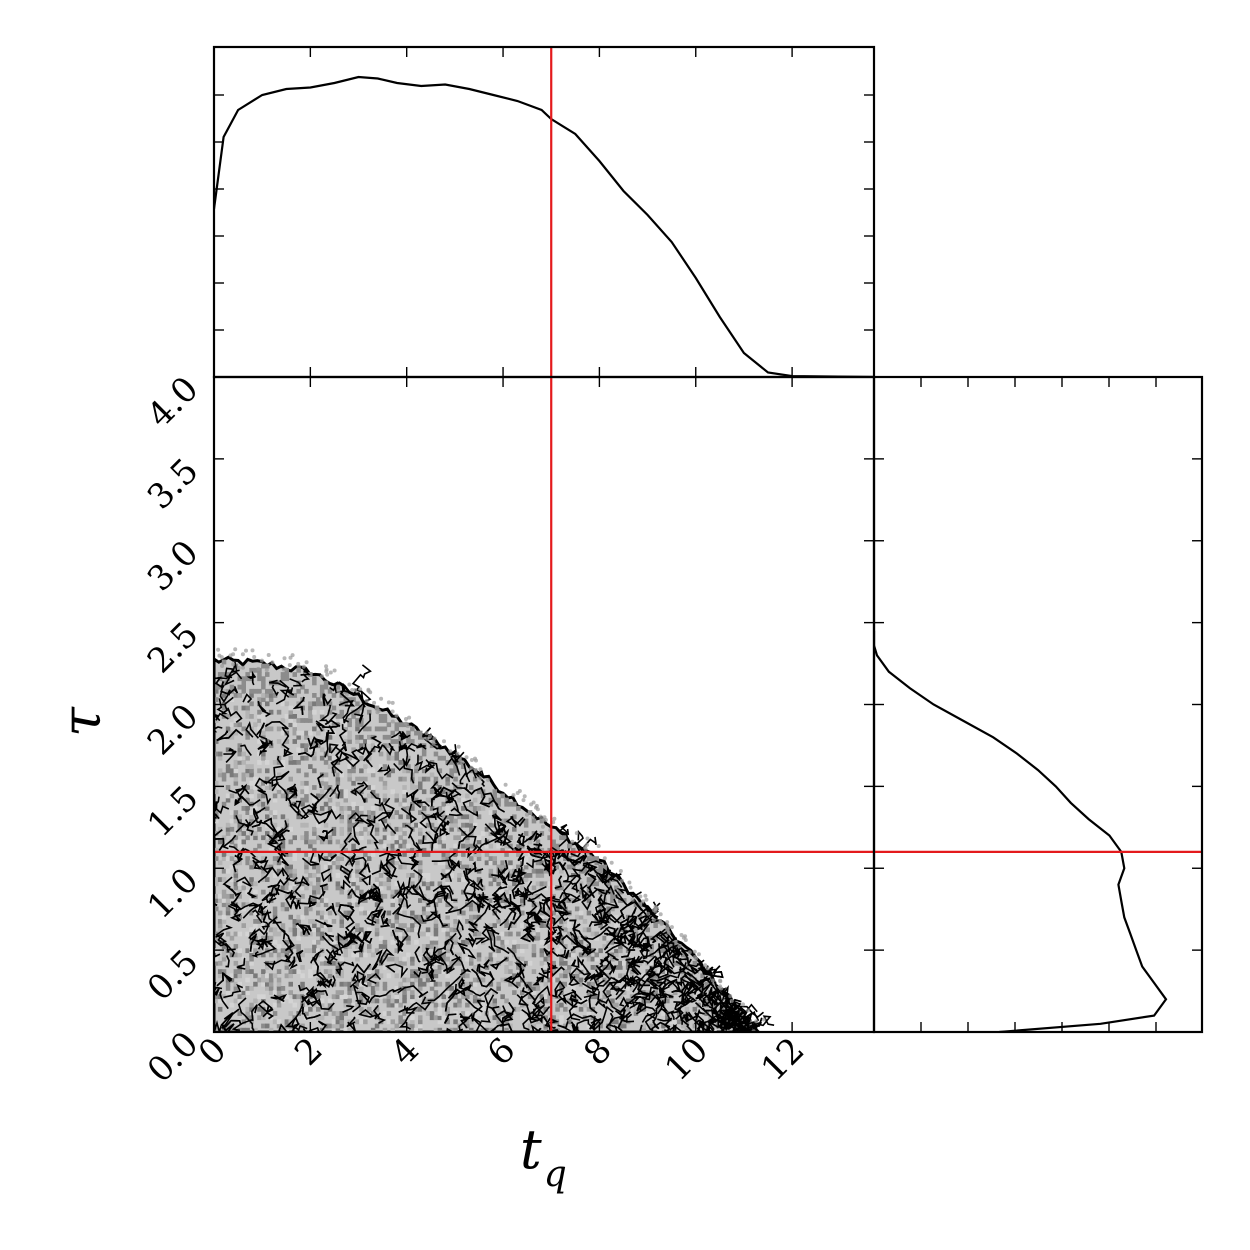 The image size is (1250, 1250). I want to click on x-tick-label: 12, so click(783, 1059).